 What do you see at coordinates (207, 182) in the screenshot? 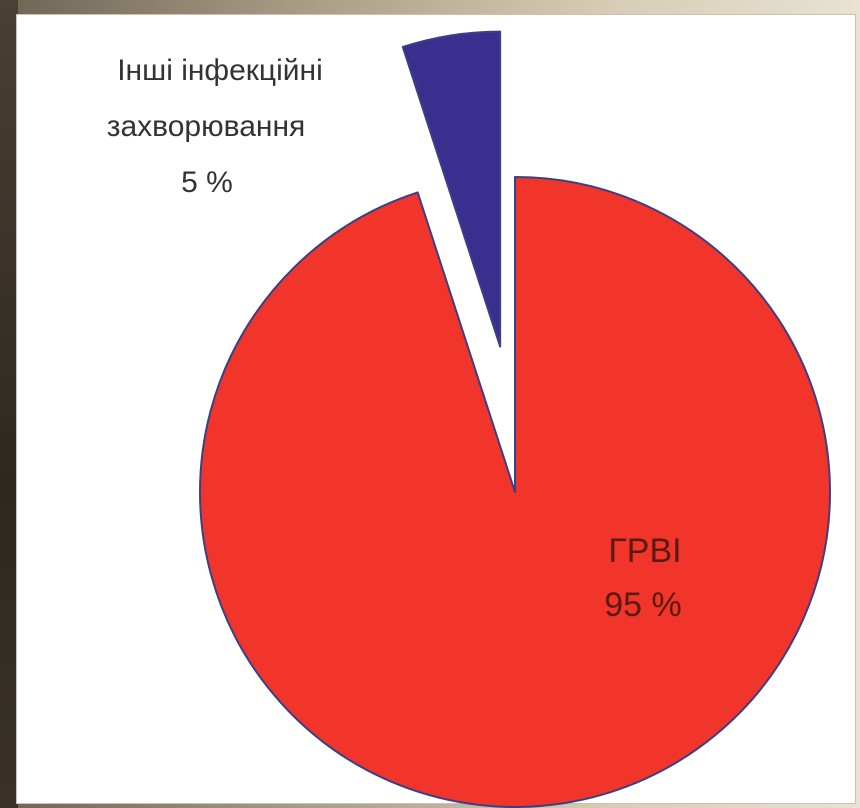
I see `slice-value-other: 5 %` at bounding box center [207, 182].